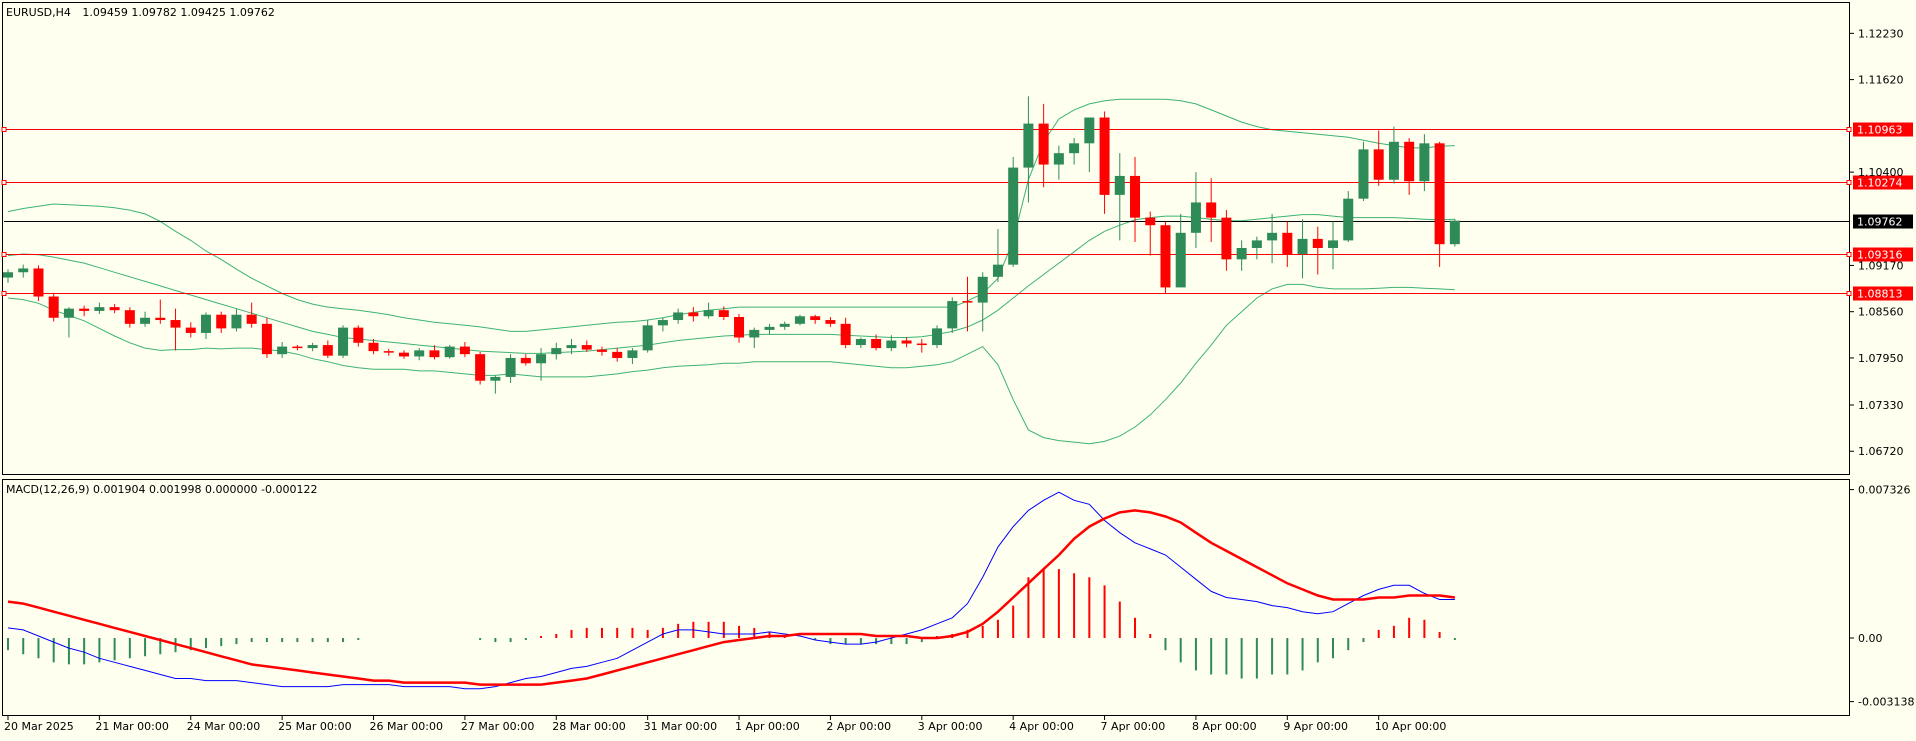 The width and height of the screenshot is (1916, 741). What do you see at coordinates (223, 726) in the screenshot?
I see `time-axis-label: 24 Mar 00:00` at bounding box center [223, 726].